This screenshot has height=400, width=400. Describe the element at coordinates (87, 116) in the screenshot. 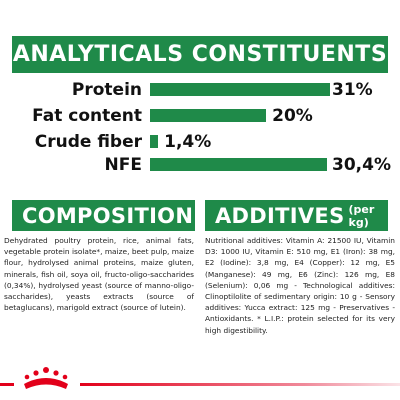

I see `constituent-label: Fat content` at that location.